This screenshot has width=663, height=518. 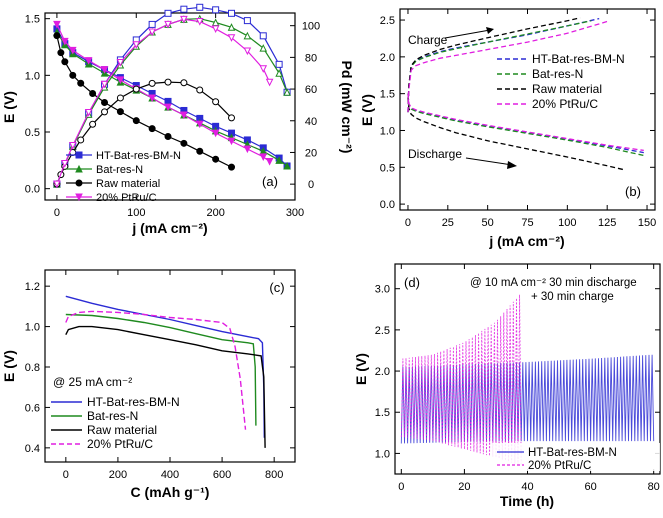 I want to click on panel-b-ytick-label: 0.0, so click(x=387, y=205).